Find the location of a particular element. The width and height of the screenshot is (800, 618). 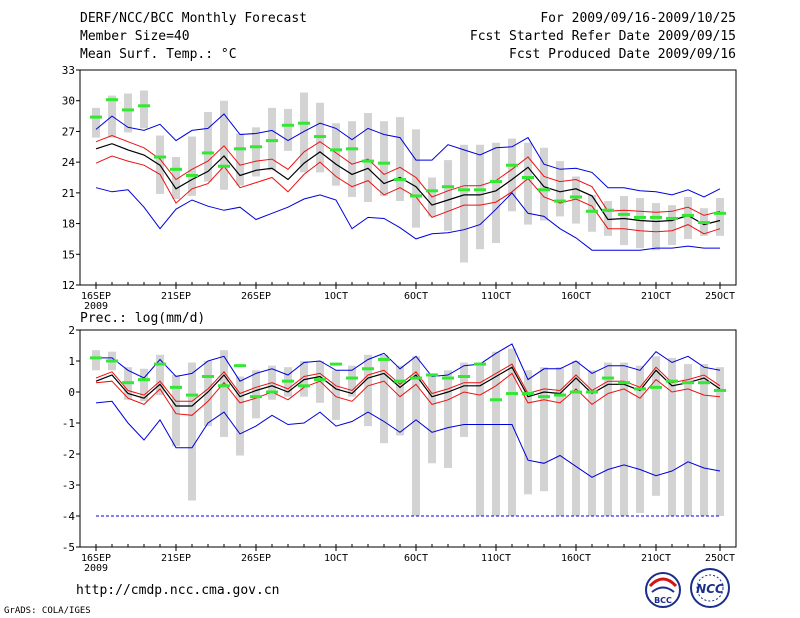

member-size-label: Member Size=40 is located at coordinates (135, 36).